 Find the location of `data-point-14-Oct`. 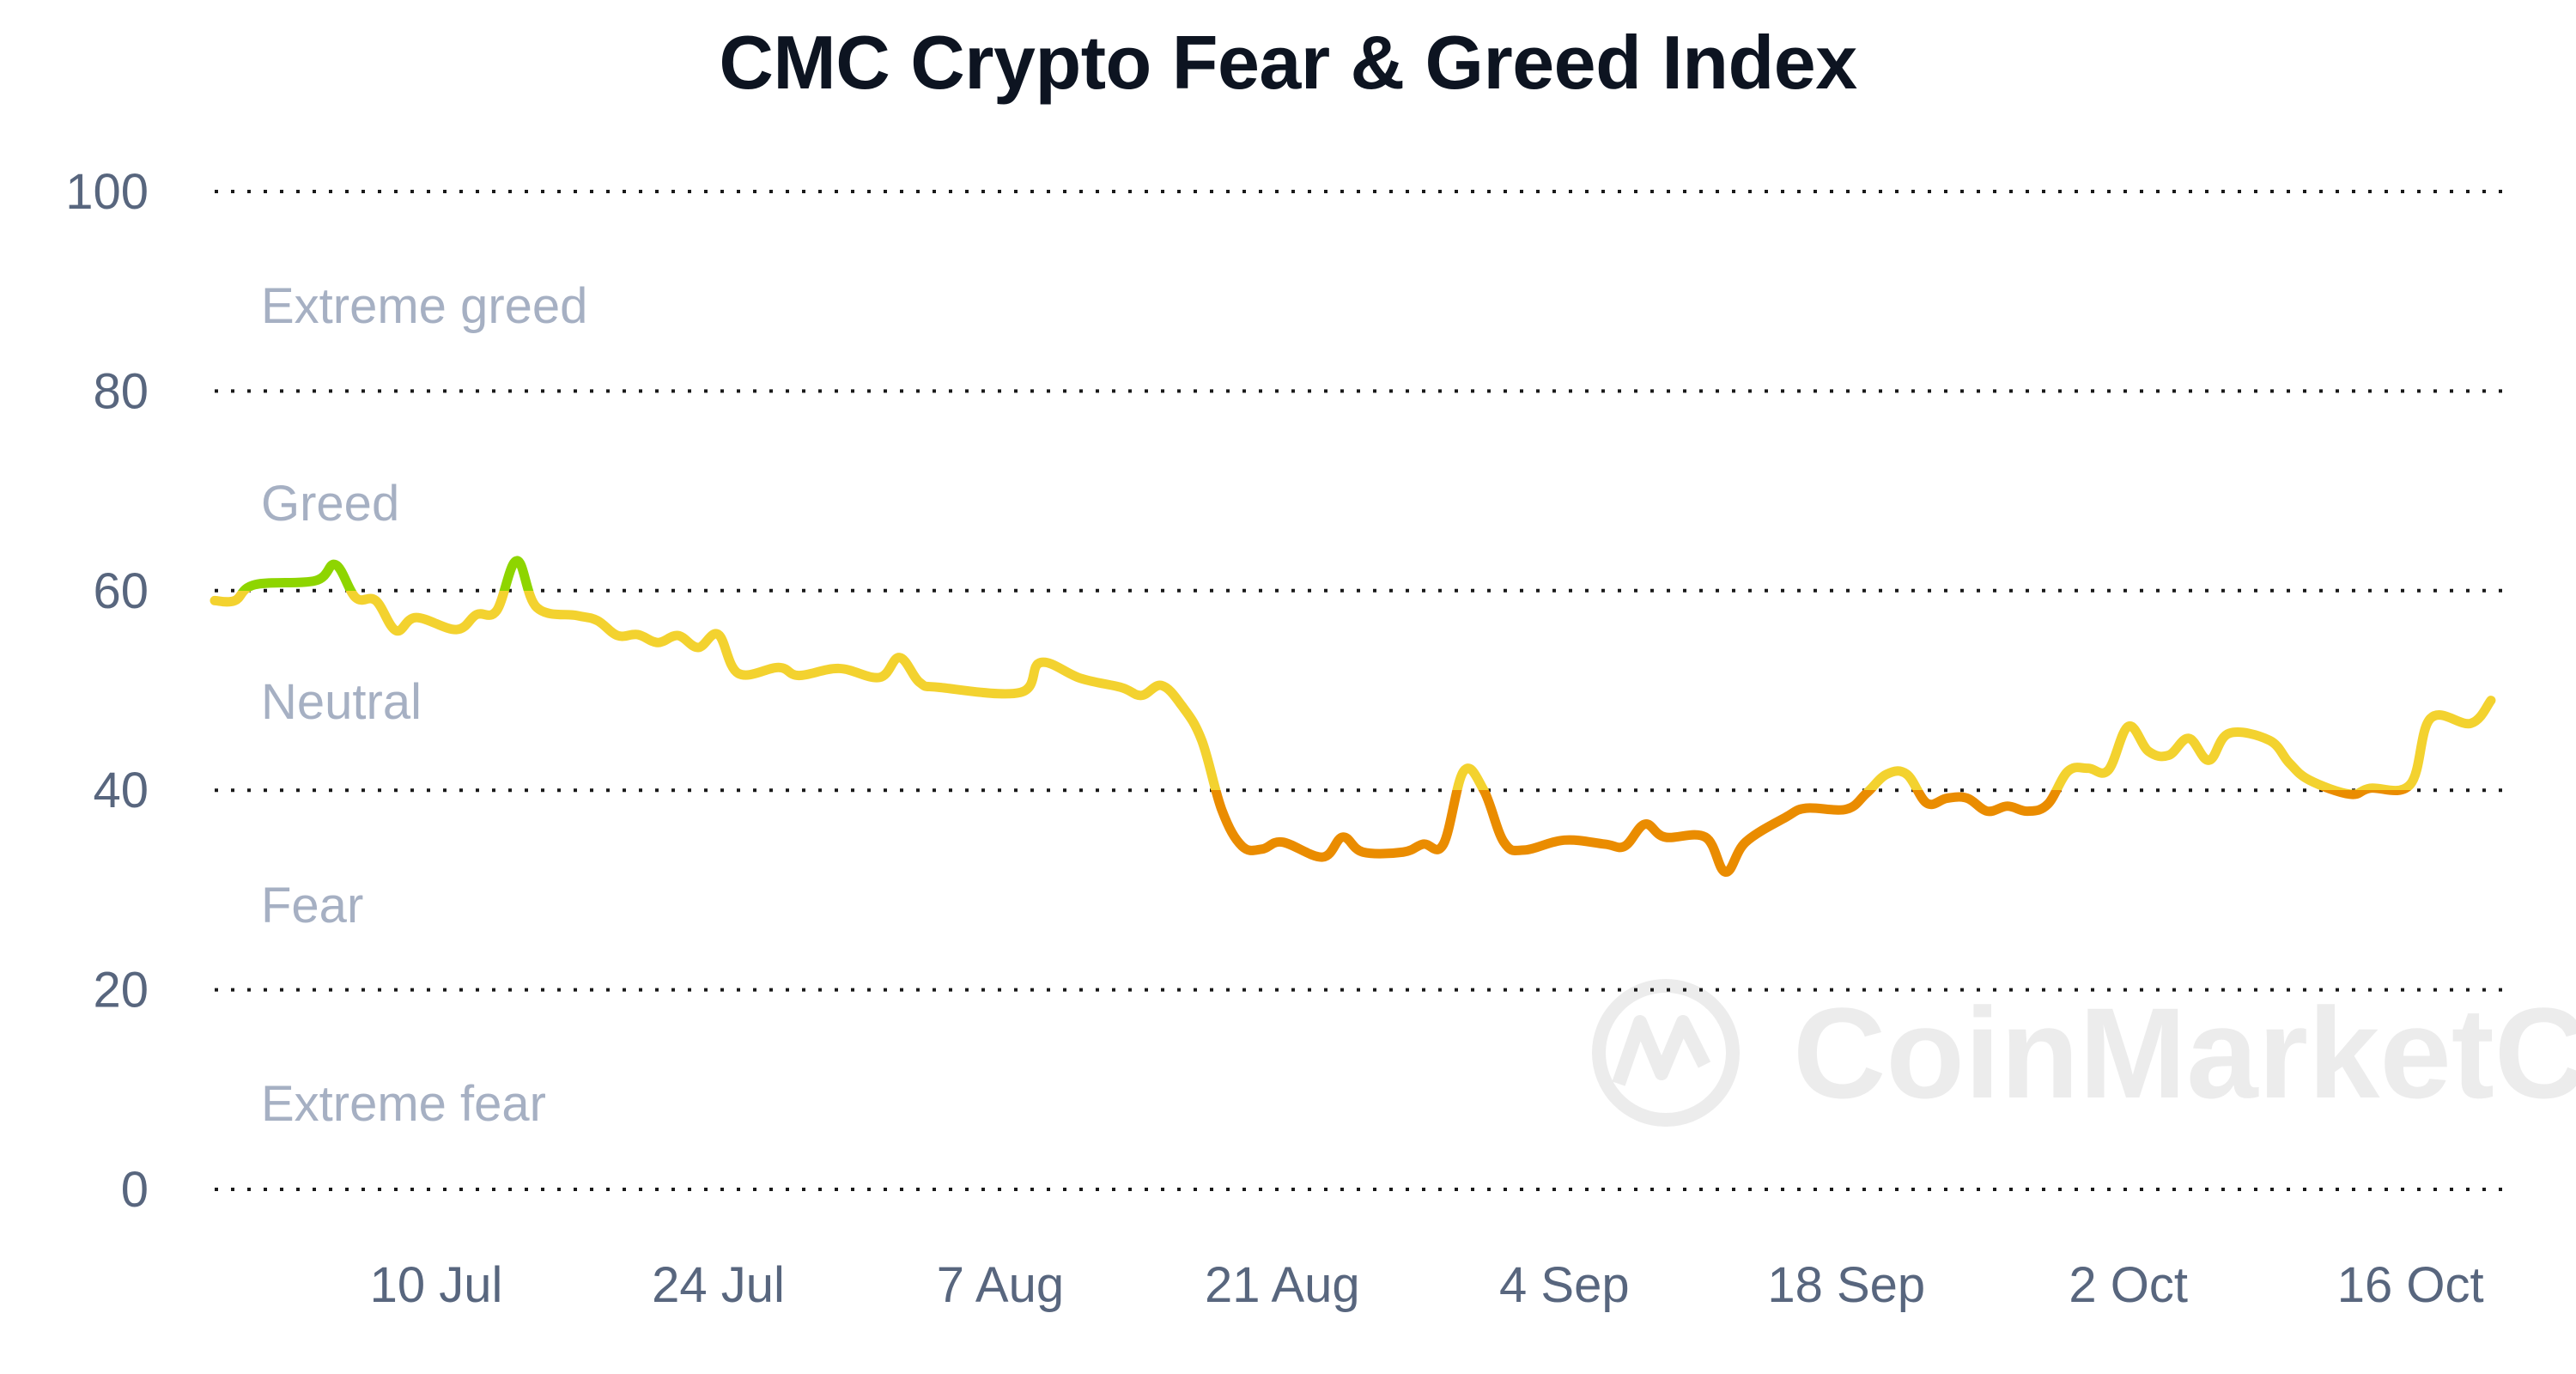

data-point-14-Oct is located at coordinates (2370, 788).